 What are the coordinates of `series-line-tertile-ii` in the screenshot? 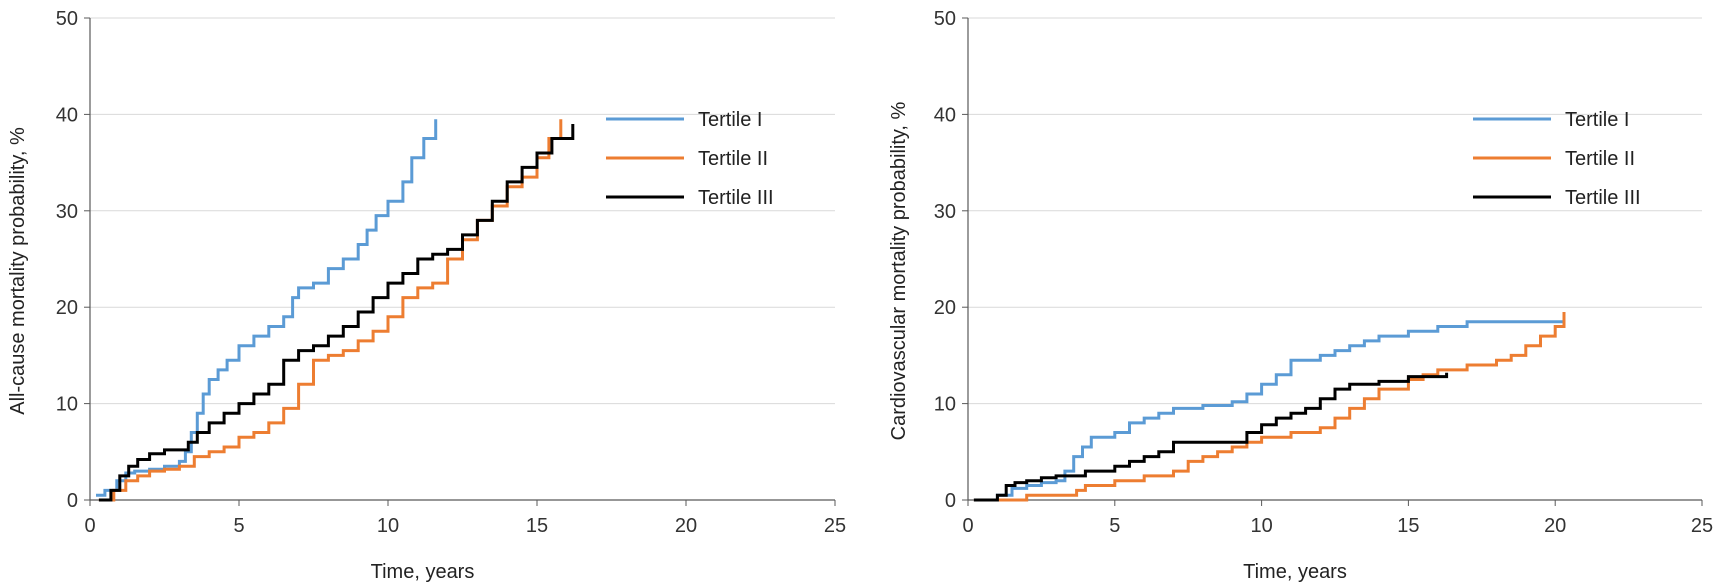 It's located at (1269, 407).